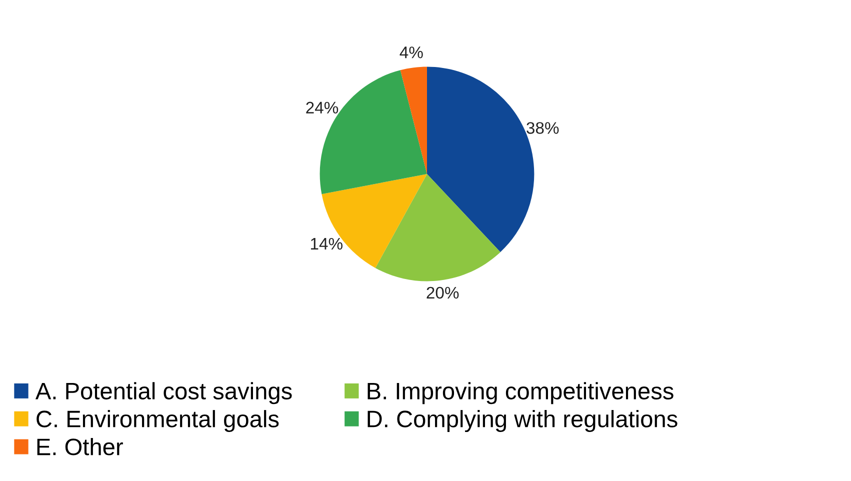  Describe the element at coordinates (542, 128) in the screenshot. I see `data-label: 38%` at that location.